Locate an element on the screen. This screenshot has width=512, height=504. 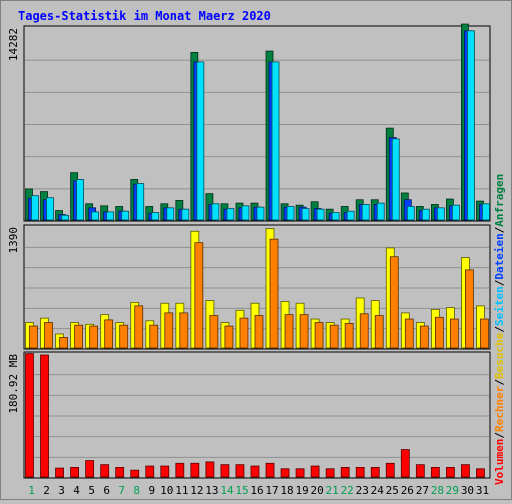
x-tick-label-23: 23 is located at coordinates (362, 490).